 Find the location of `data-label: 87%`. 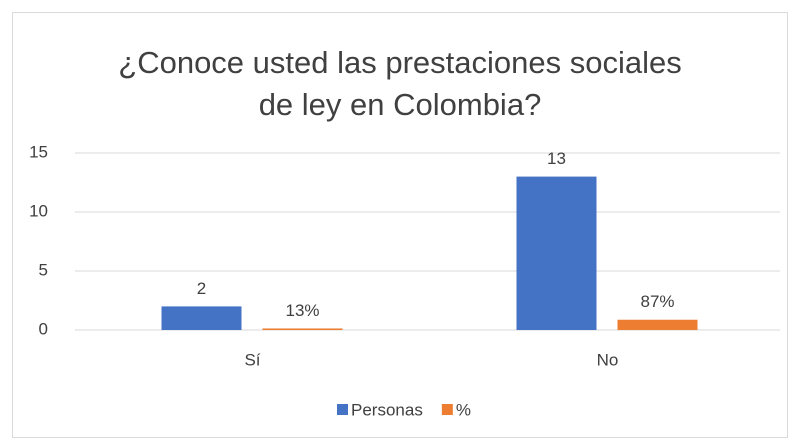

data-label: 87% is located at coordinates (657, 301).